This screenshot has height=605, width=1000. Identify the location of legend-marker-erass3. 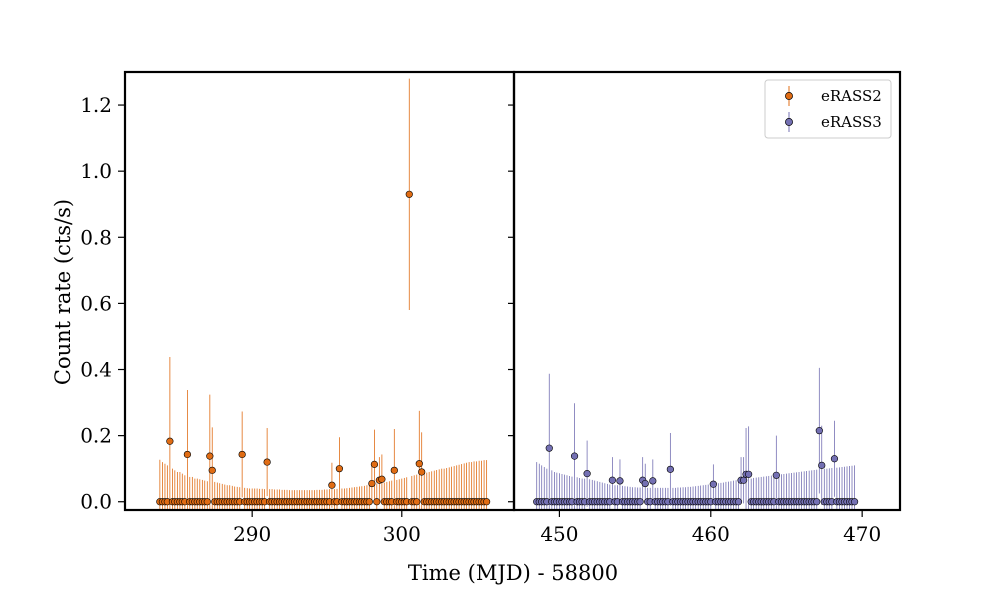
(789, 122).